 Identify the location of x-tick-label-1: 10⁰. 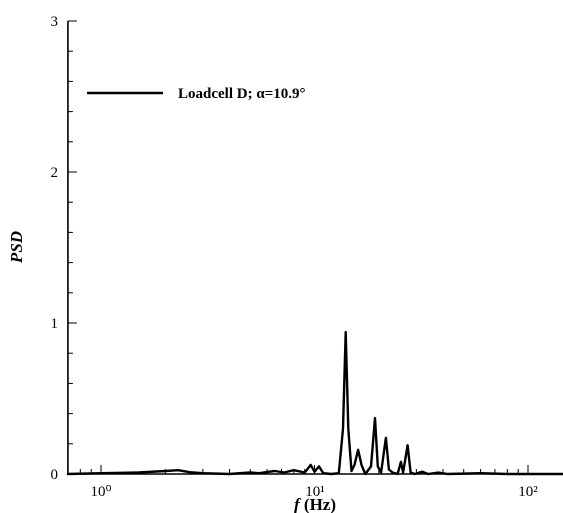
(100, 492).